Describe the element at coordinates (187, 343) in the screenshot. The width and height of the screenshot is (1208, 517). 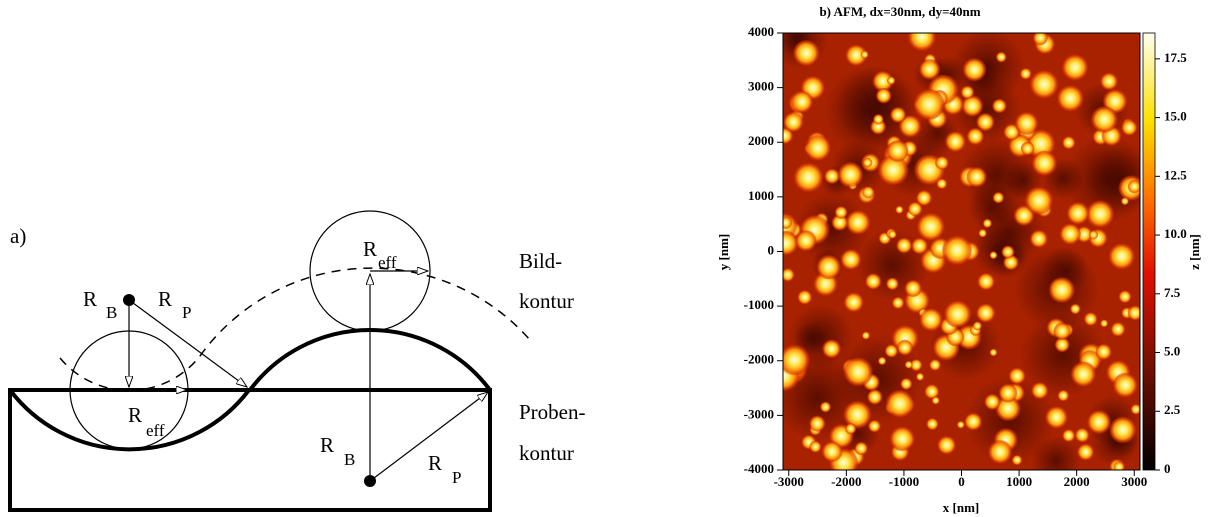
I see `radius-arrow` at that location.